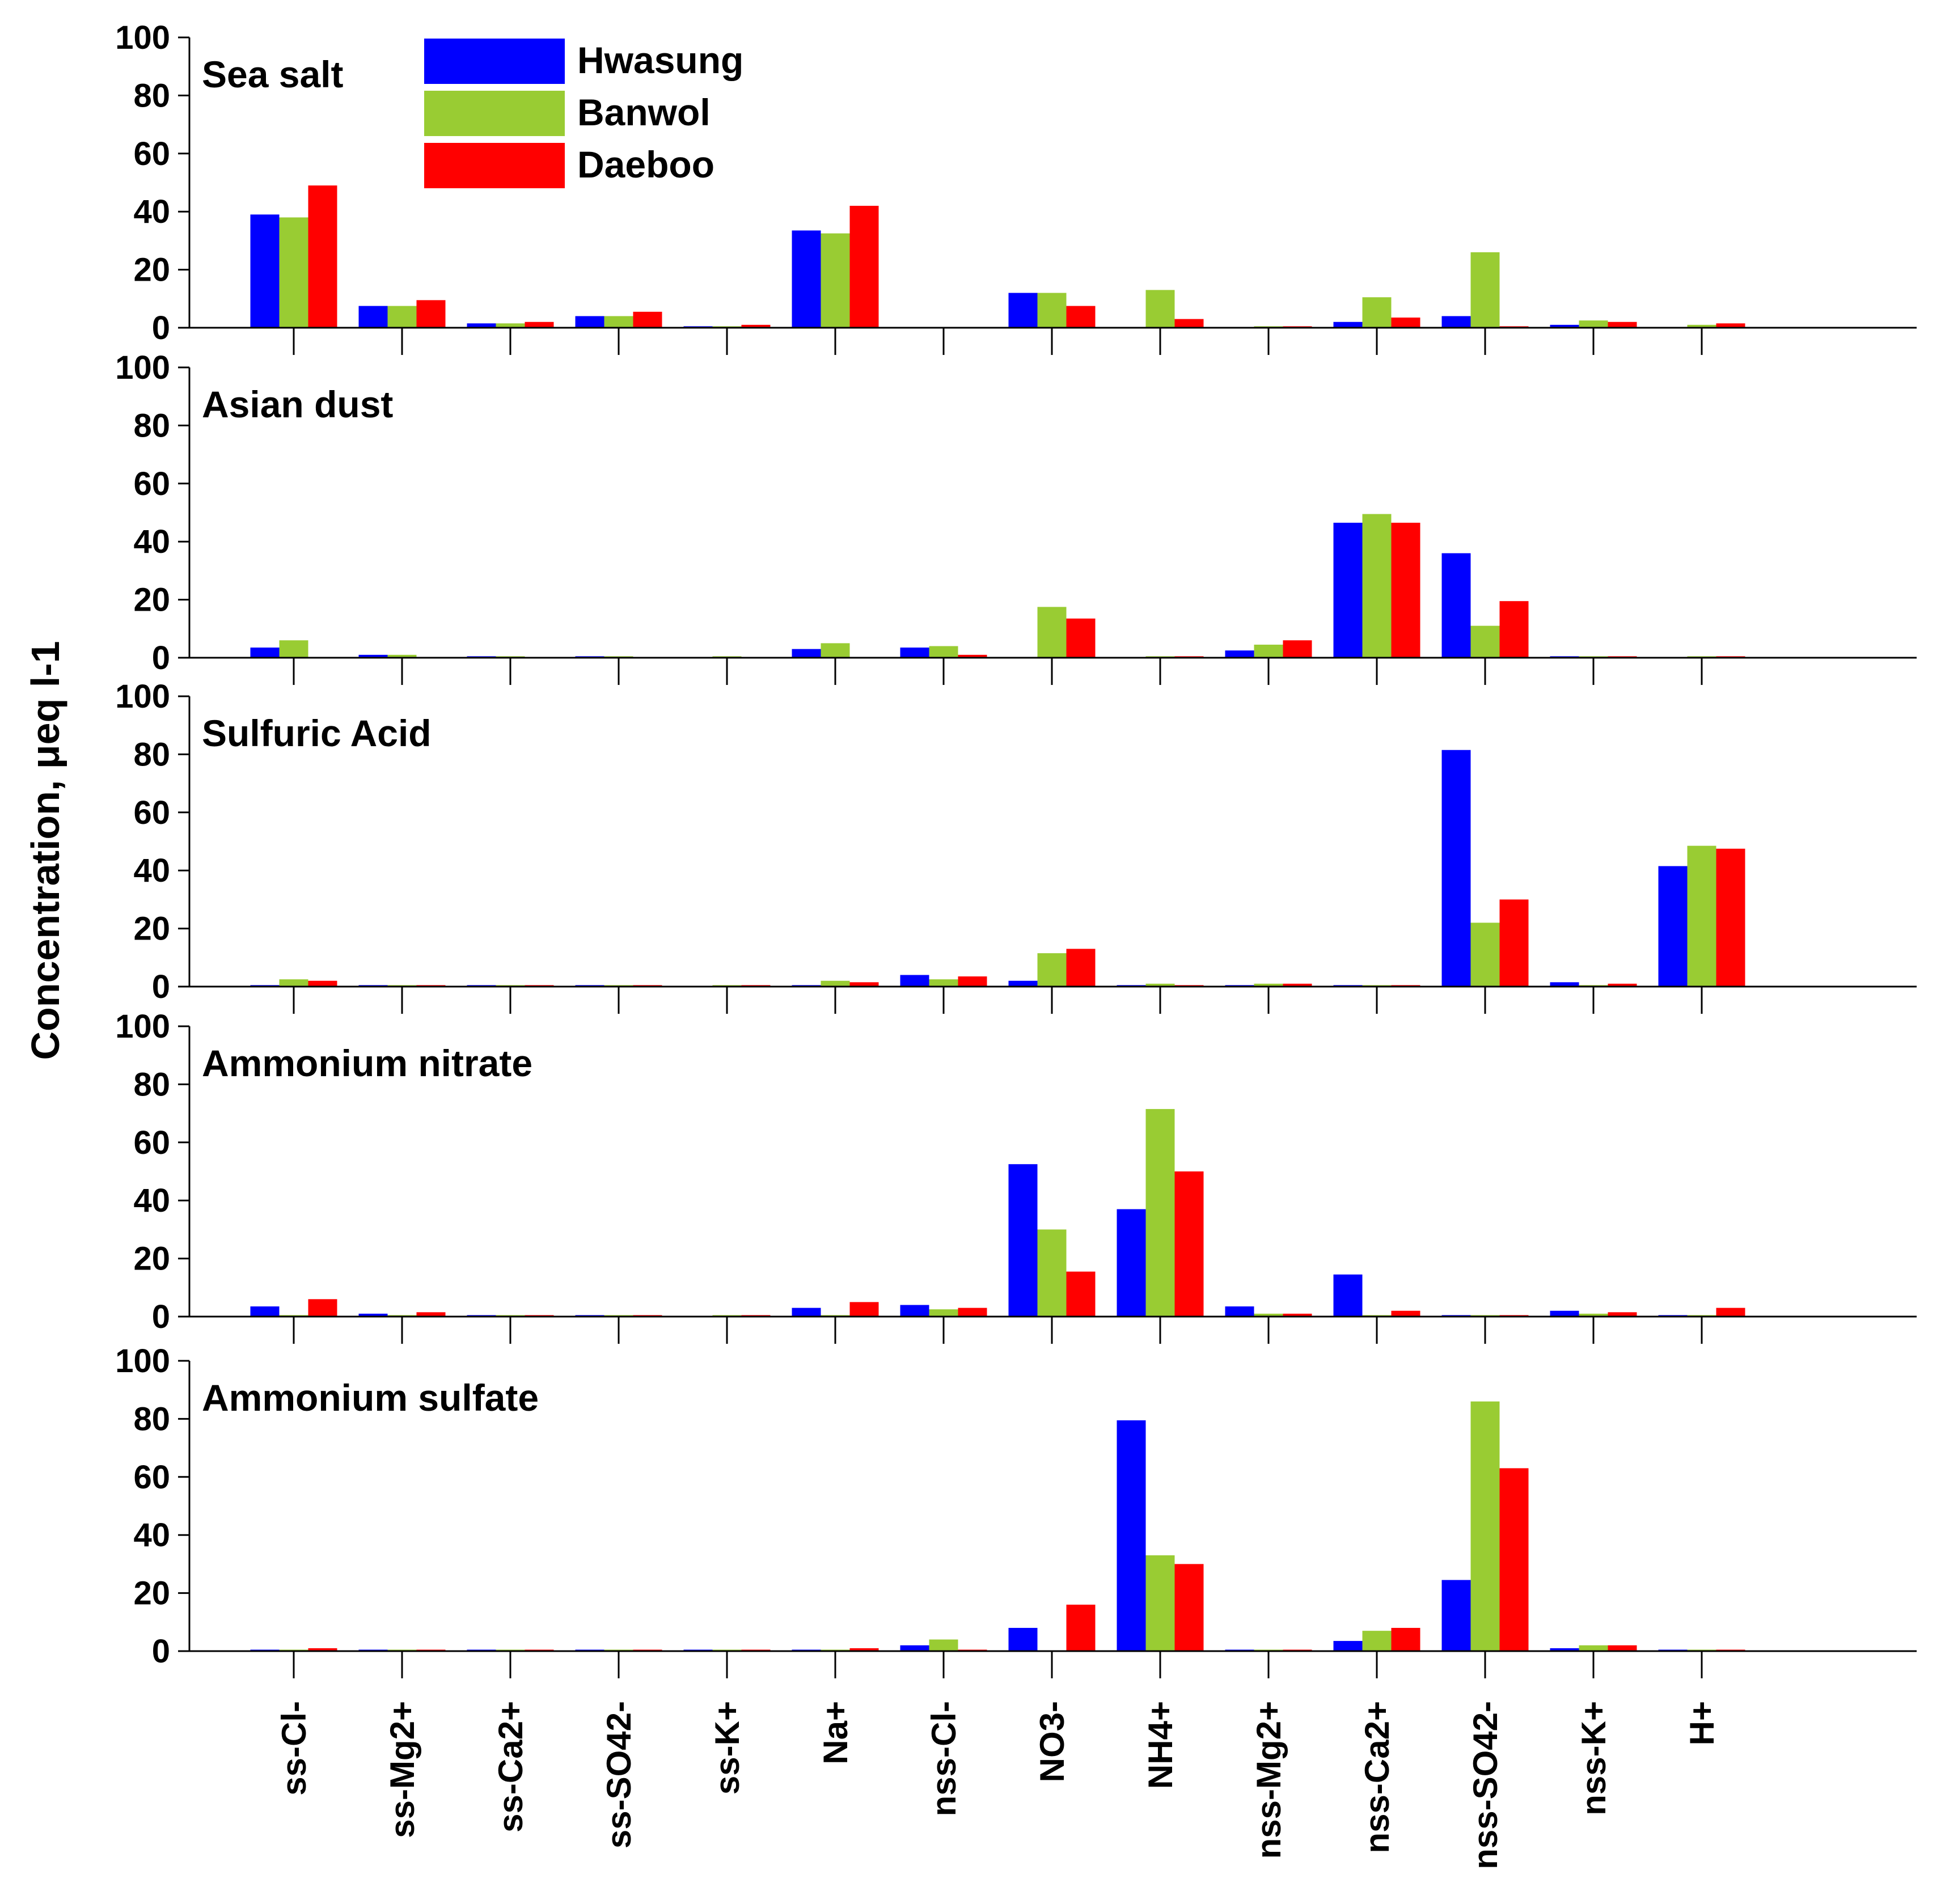  Describe the element at coordinates (317, 733) in the screenshot. I see `panel-title: Sulfuric Acid` at that location.